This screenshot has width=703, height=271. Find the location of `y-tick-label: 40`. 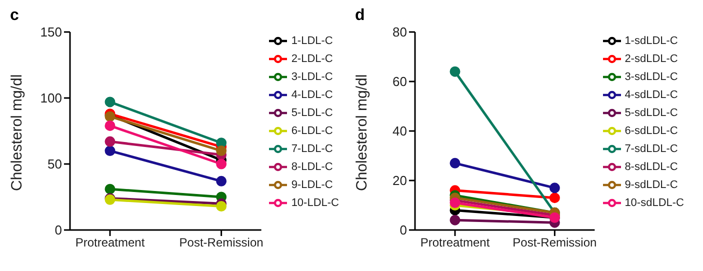

y-tick-label: 40 is located at coordinates (399, 131).